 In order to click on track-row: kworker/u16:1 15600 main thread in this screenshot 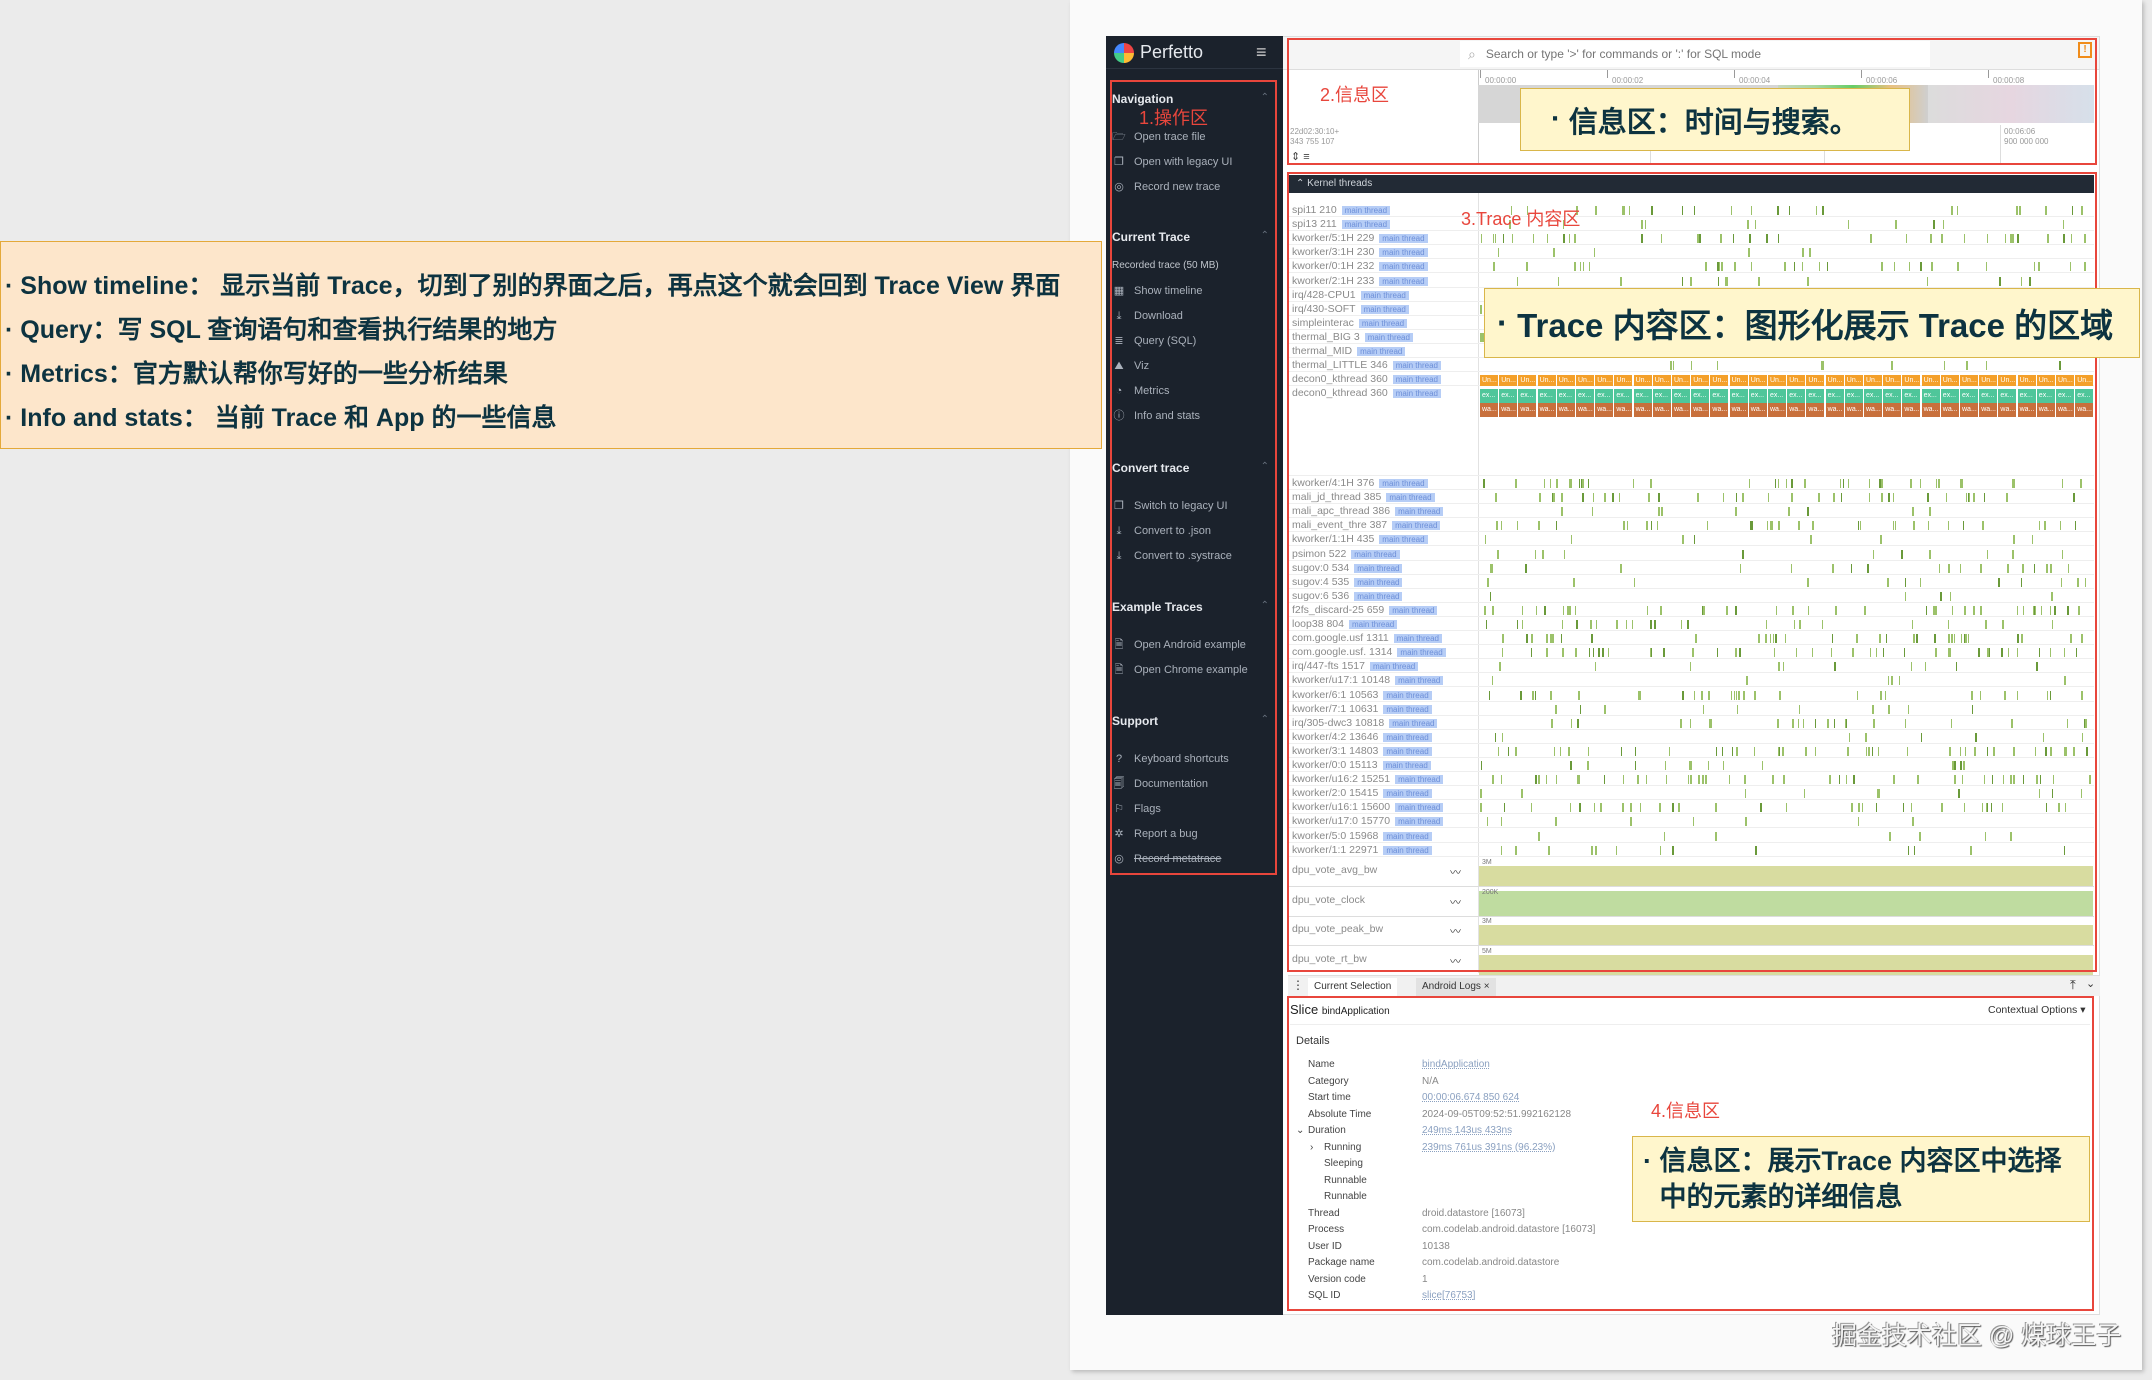, I will do `click(1691, 807)`.